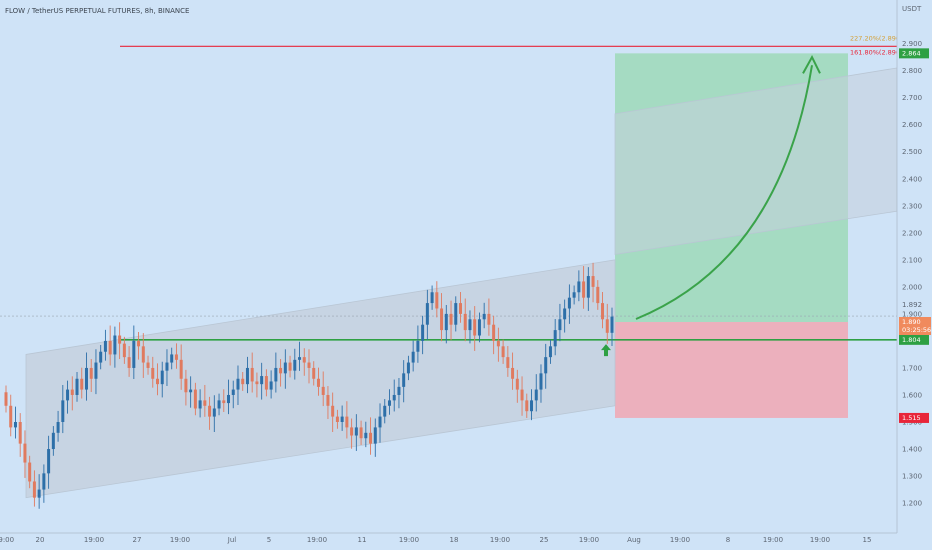  What do you see at coordinates (912, 152) in the screenshot?
I see `y-tick-label: 2.500` at bounding box center [912, 152].